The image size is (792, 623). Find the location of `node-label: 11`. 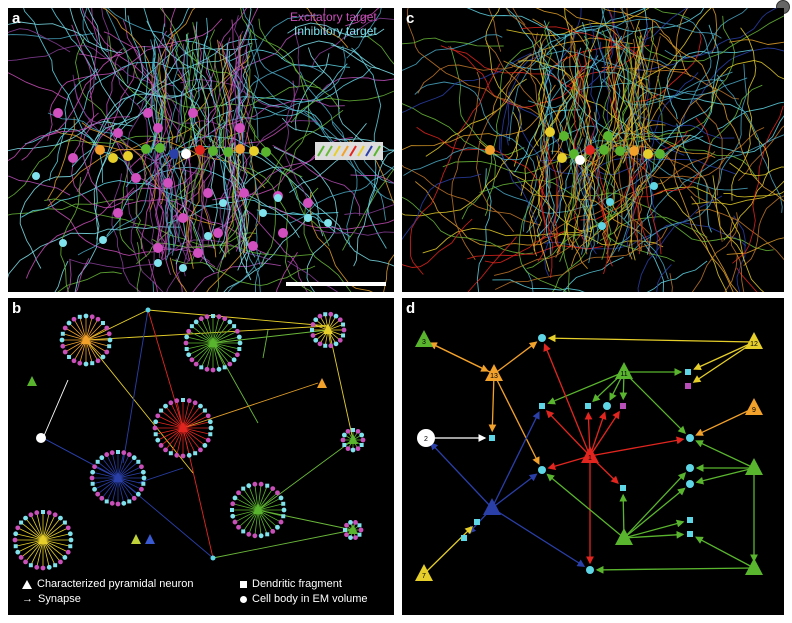

node-label: 11 is located at coordinates (623, 374).